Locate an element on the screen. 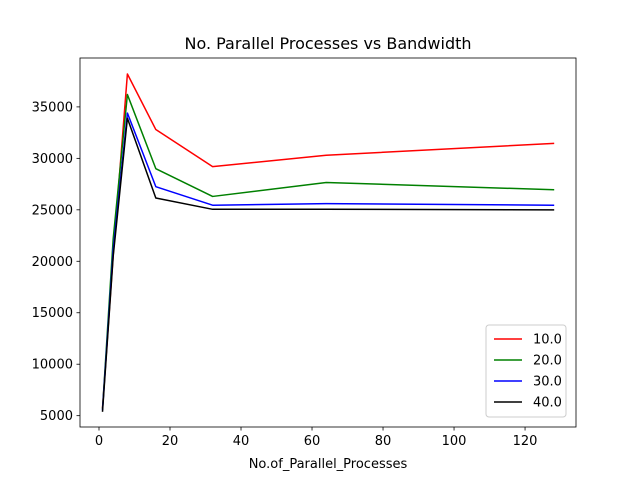  legend-label-30.0: 30.0 is located at coordinates (547, 382).